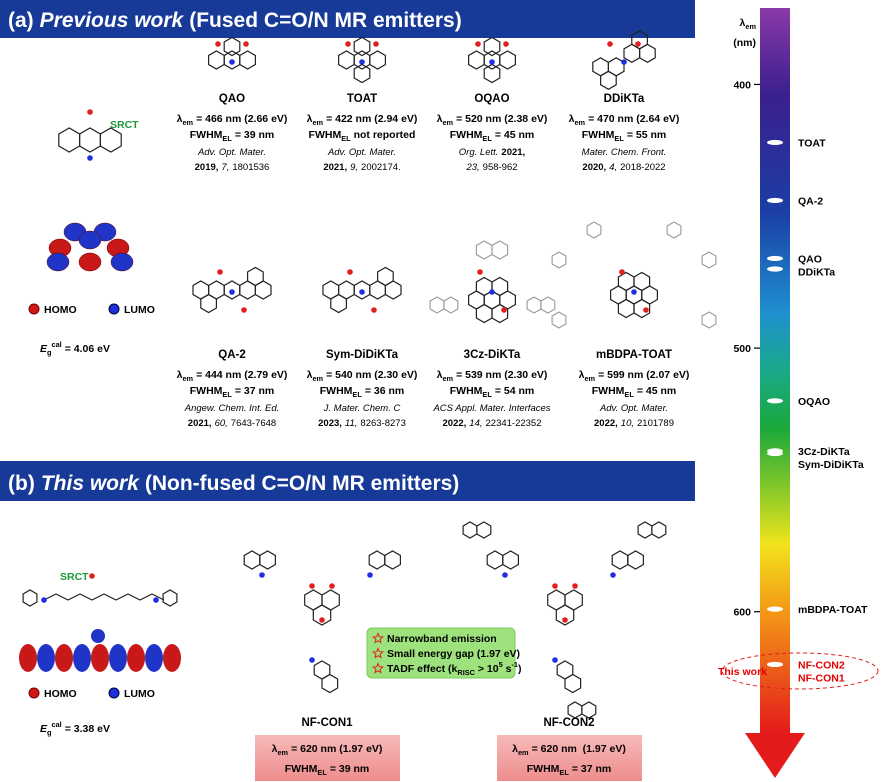  I want to click on text-part: TOAT, so click(362, 99).